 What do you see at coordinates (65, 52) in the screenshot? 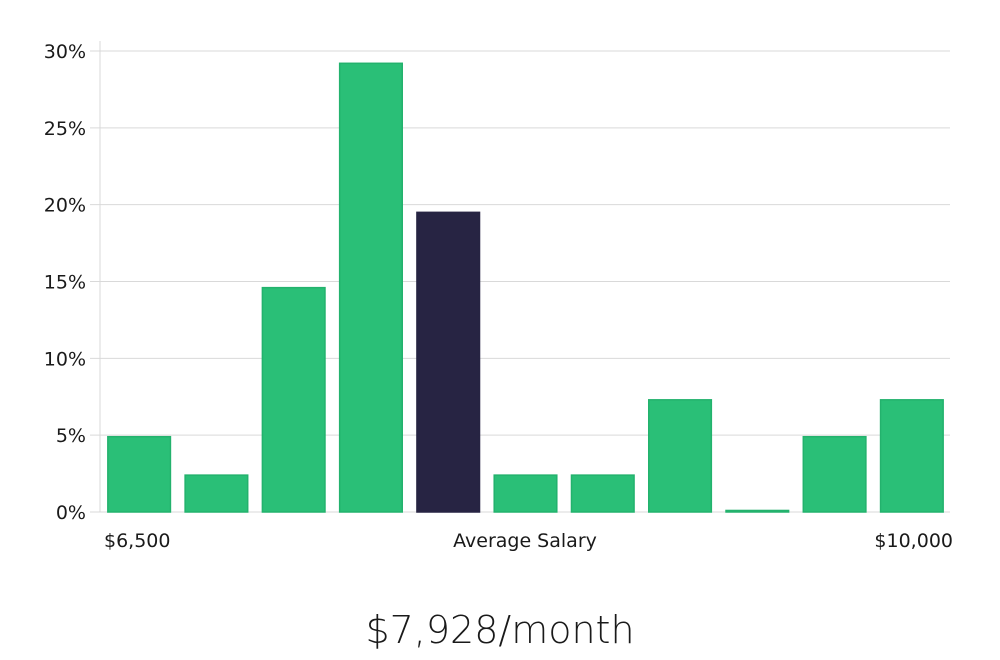
I see `y-tick-label: 30%` at bounding box center [65, 52].